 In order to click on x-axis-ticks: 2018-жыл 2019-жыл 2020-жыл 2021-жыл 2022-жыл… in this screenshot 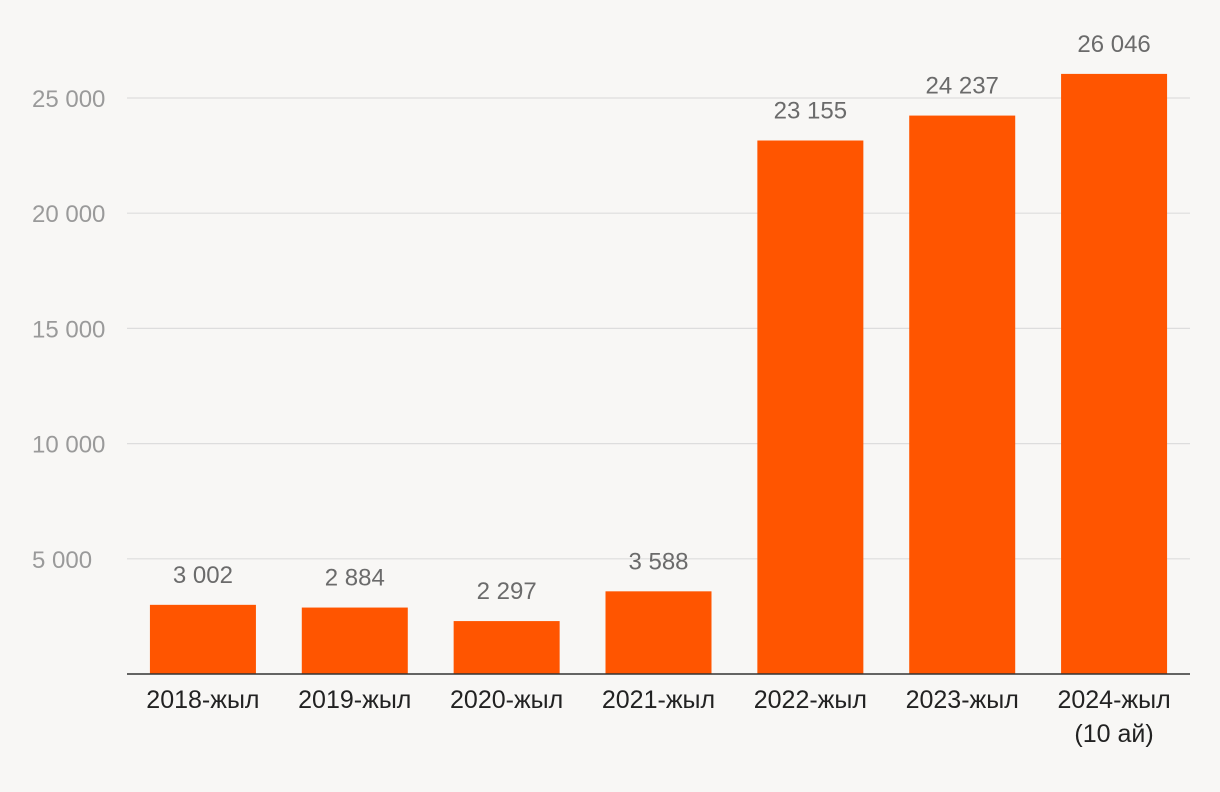, I will do `click(658, 717)`.